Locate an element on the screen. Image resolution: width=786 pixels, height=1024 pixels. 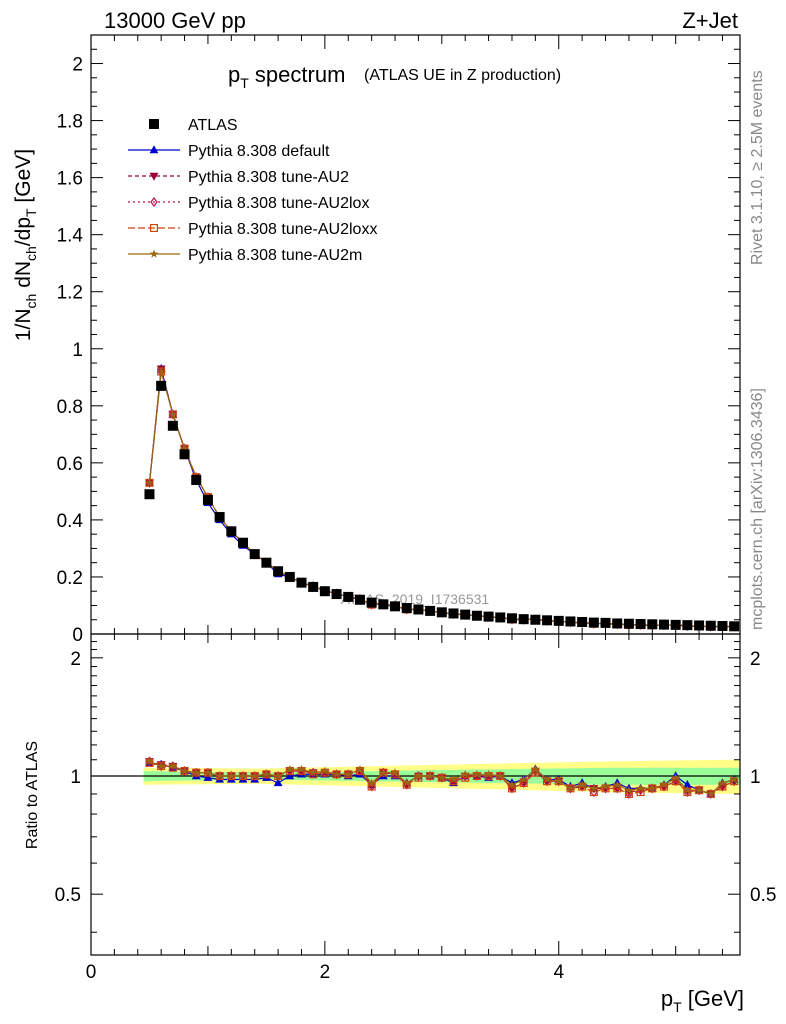
y-tick-label: 0 is located at coordinates (77, 635).